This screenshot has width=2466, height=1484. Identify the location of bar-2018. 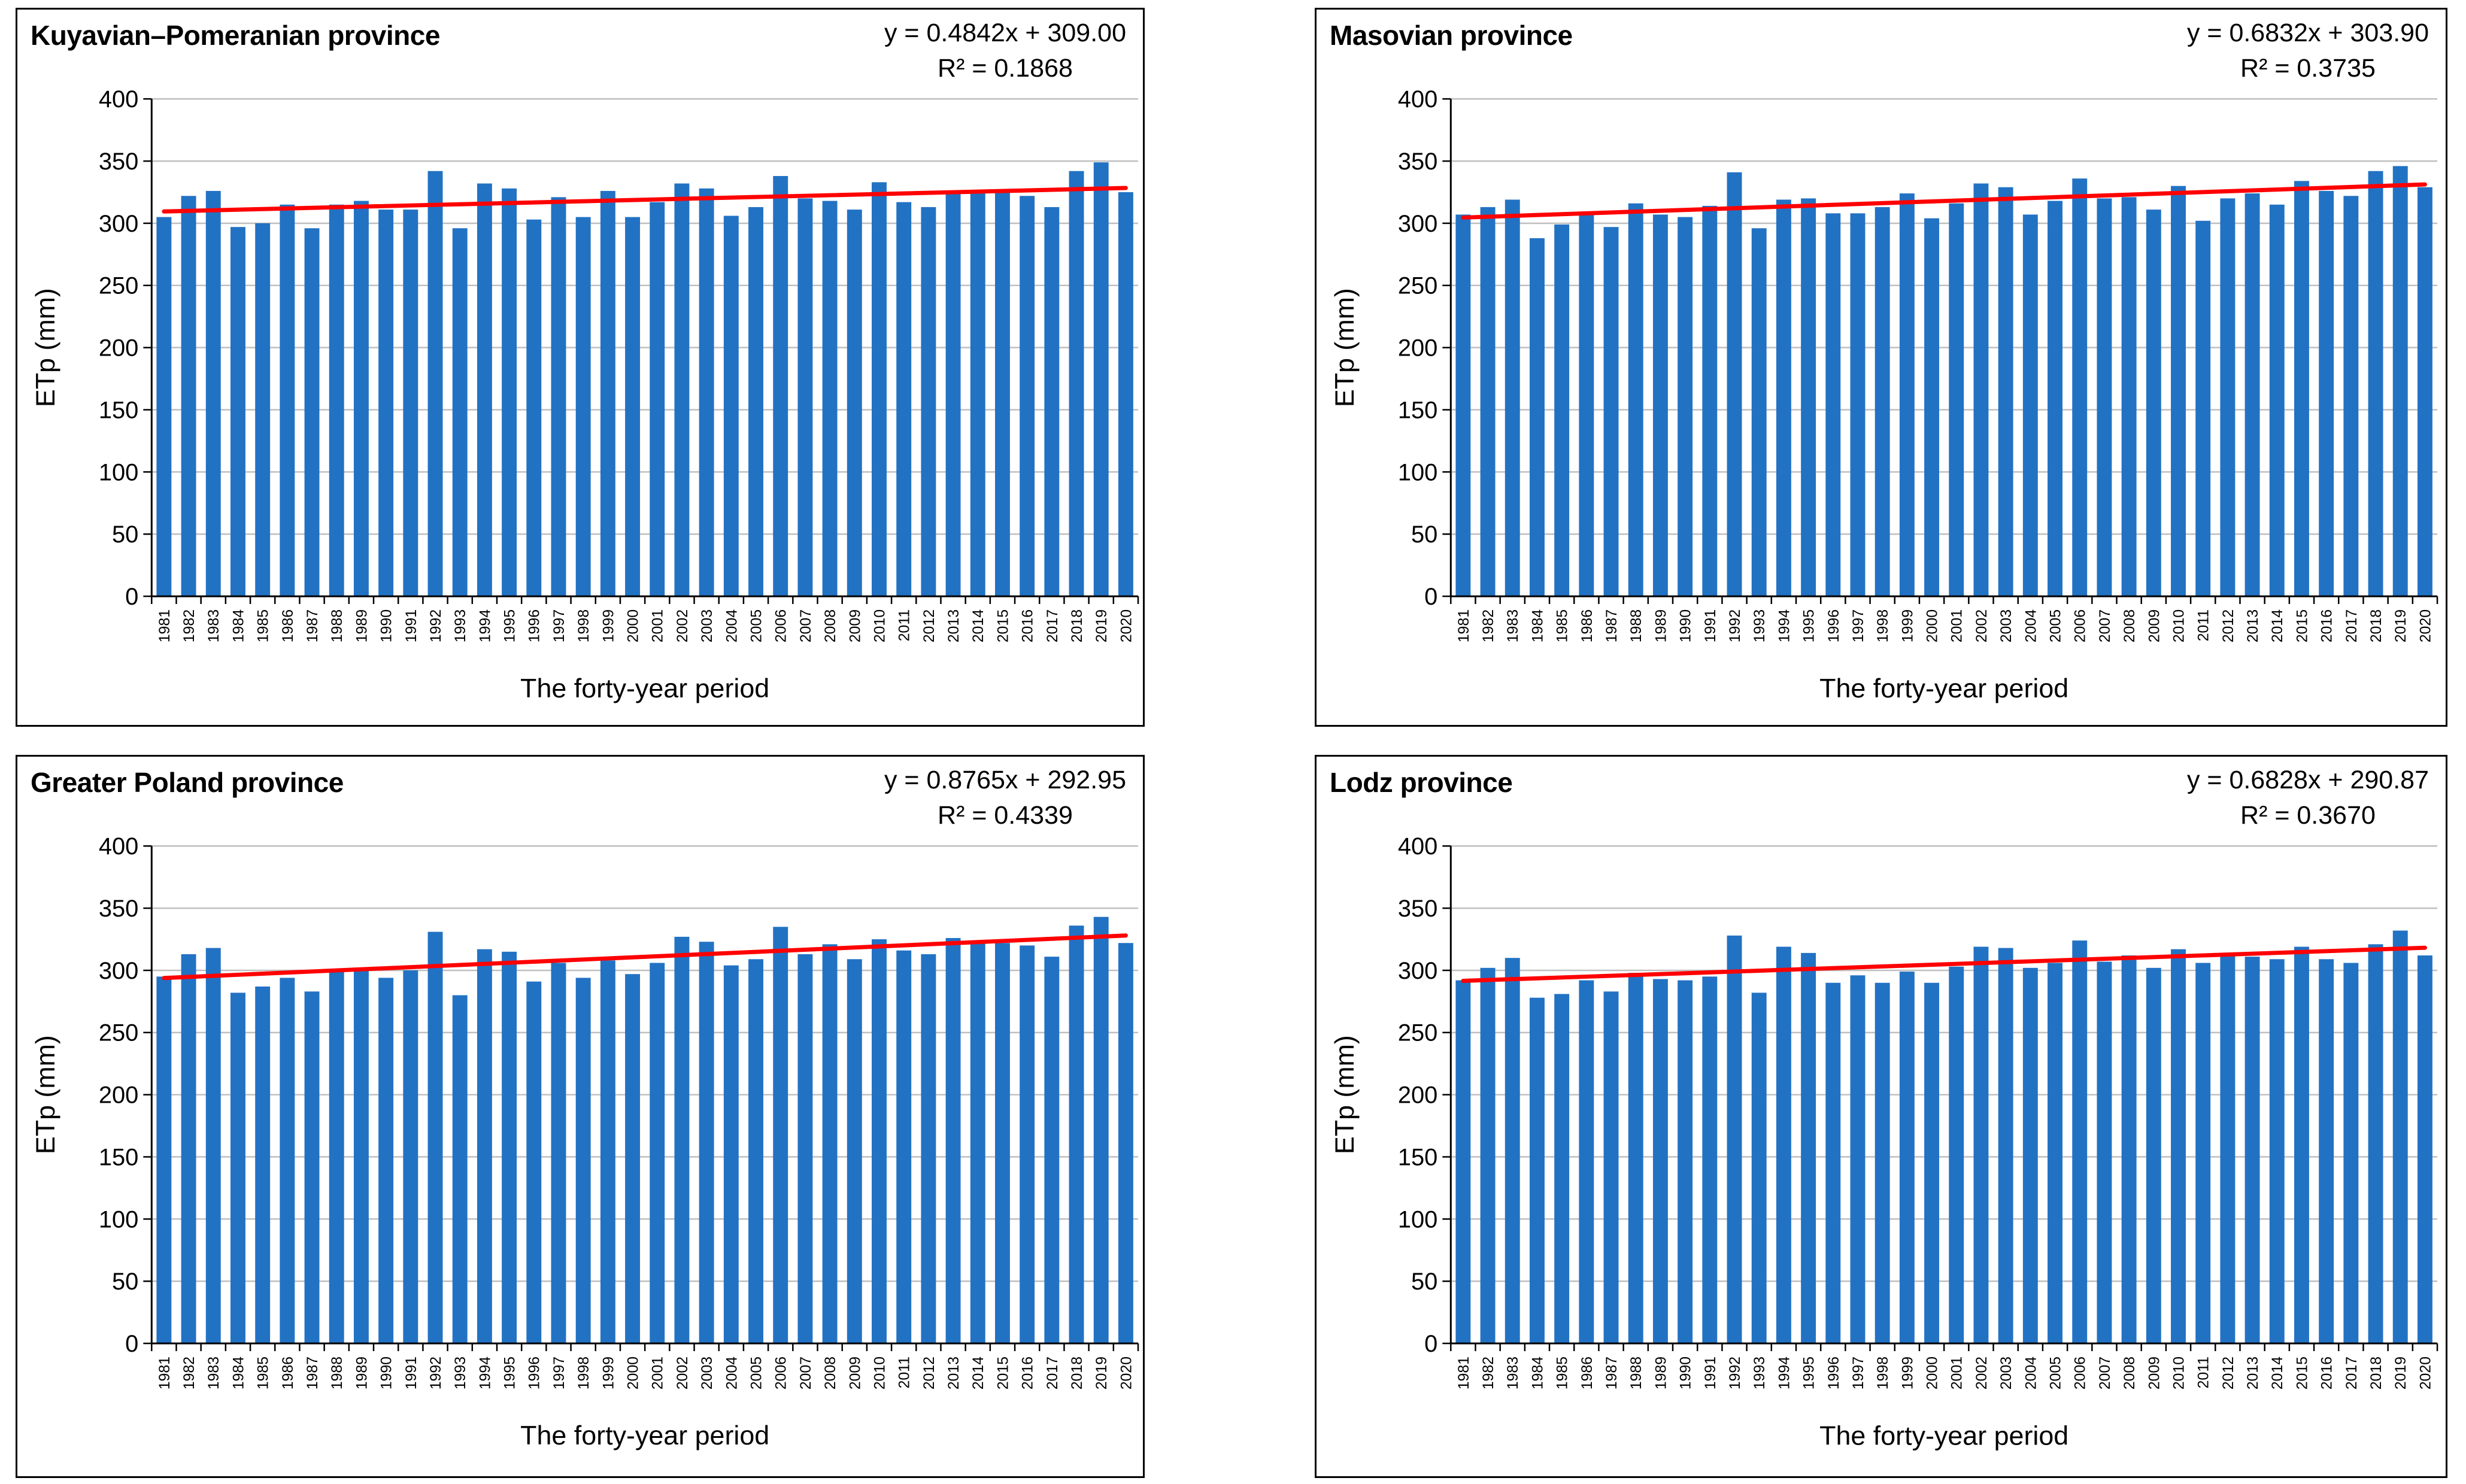
(2375, 1144).